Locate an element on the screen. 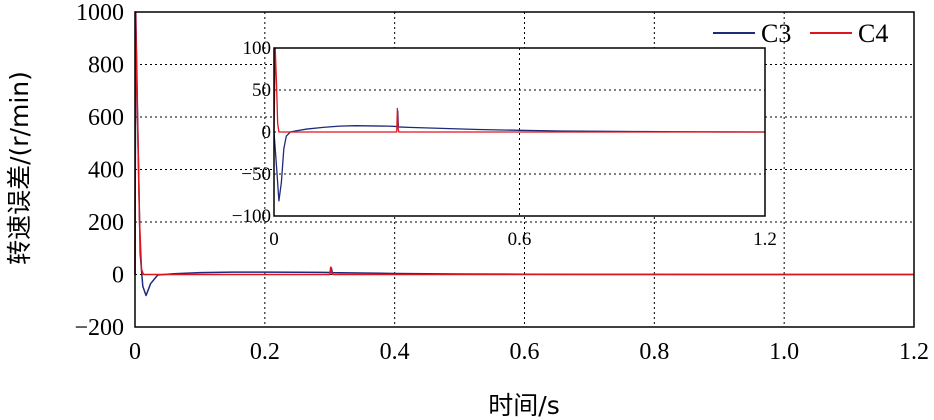  main-x-tick-label: 0 is located at coordinates (135, 352).